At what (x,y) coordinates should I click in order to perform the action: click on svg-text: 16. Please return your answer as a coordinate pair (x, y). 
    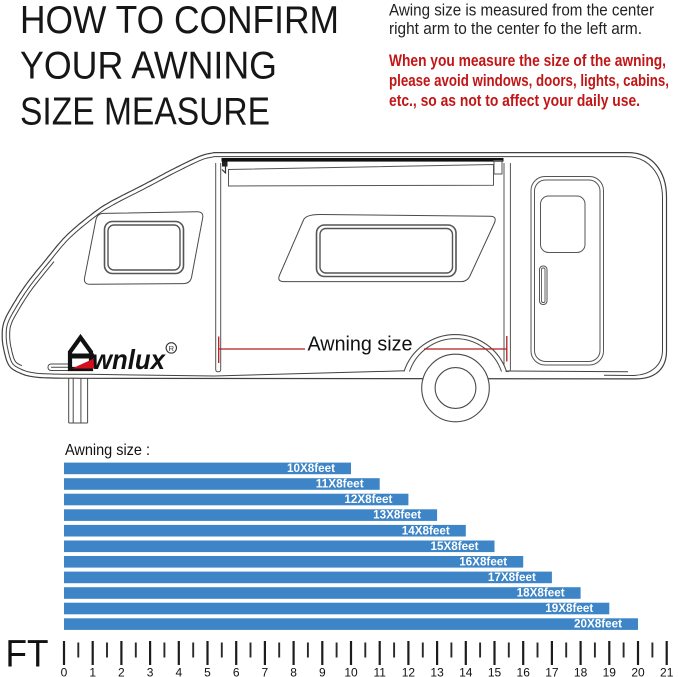
    Looking at the image, I should click on (524, 671).